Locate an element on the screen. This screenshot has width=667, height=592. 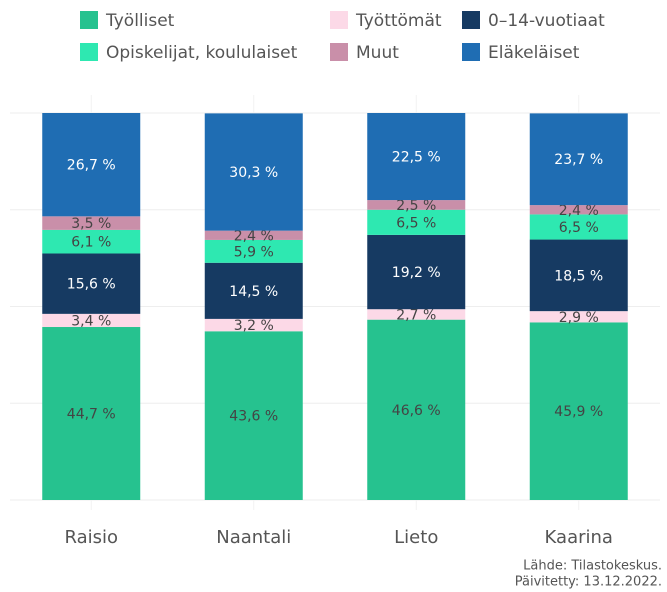
data-label: 6,1 % is located at coordinates (91, 243).